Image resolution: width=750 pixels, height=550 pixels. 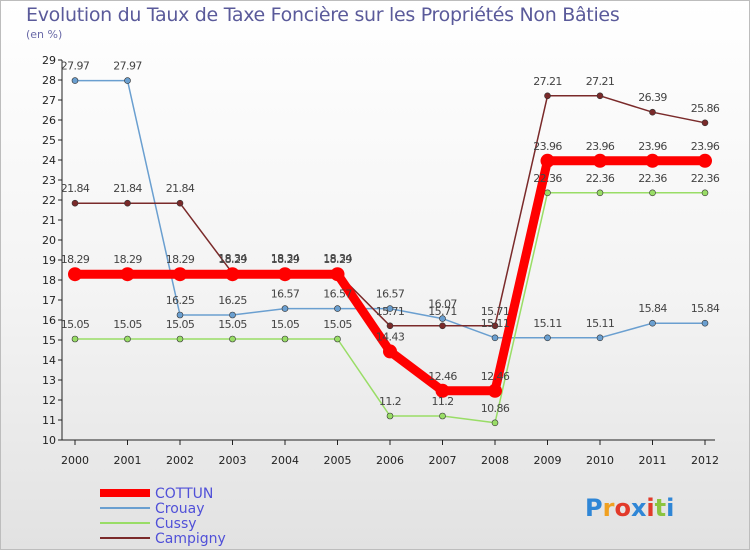 I want to click on y-tick-label: 22, so click(x=49, y=200).